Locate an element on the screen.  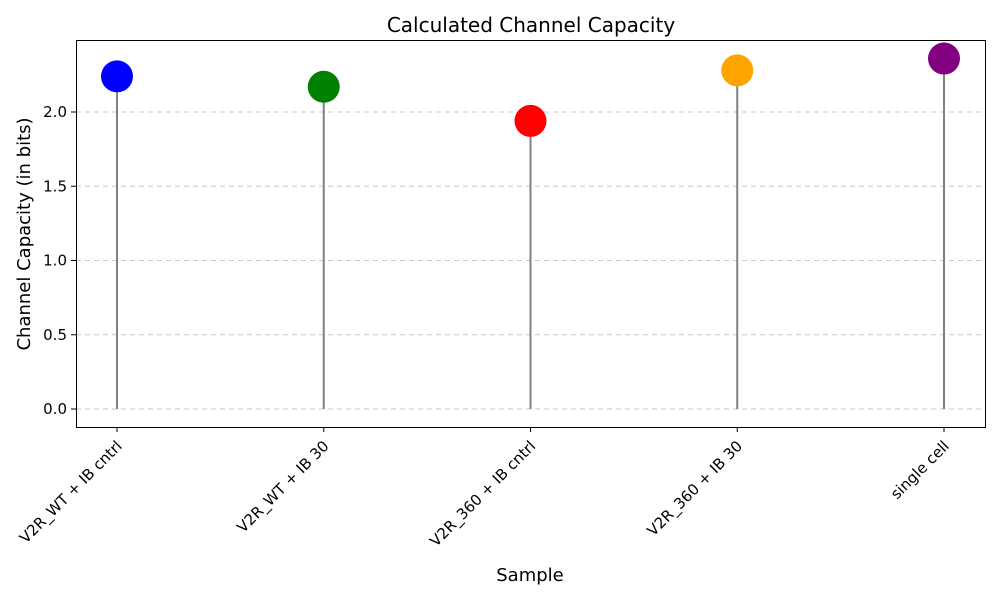
x-tick-label: V2R_WT + IB cntrl is located at coordinates (71, 492).